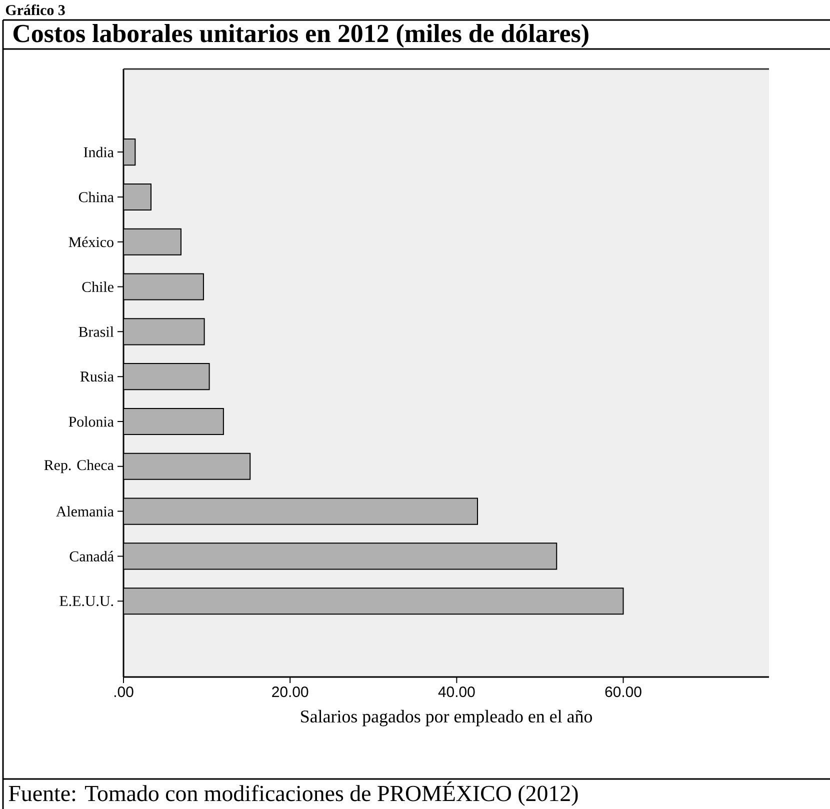  What do you see at coordinates (446, 718) in the screenshot?
I see `x-axis-title: Salarios pagados por empleado en el año` at bounding box center [446, 718].